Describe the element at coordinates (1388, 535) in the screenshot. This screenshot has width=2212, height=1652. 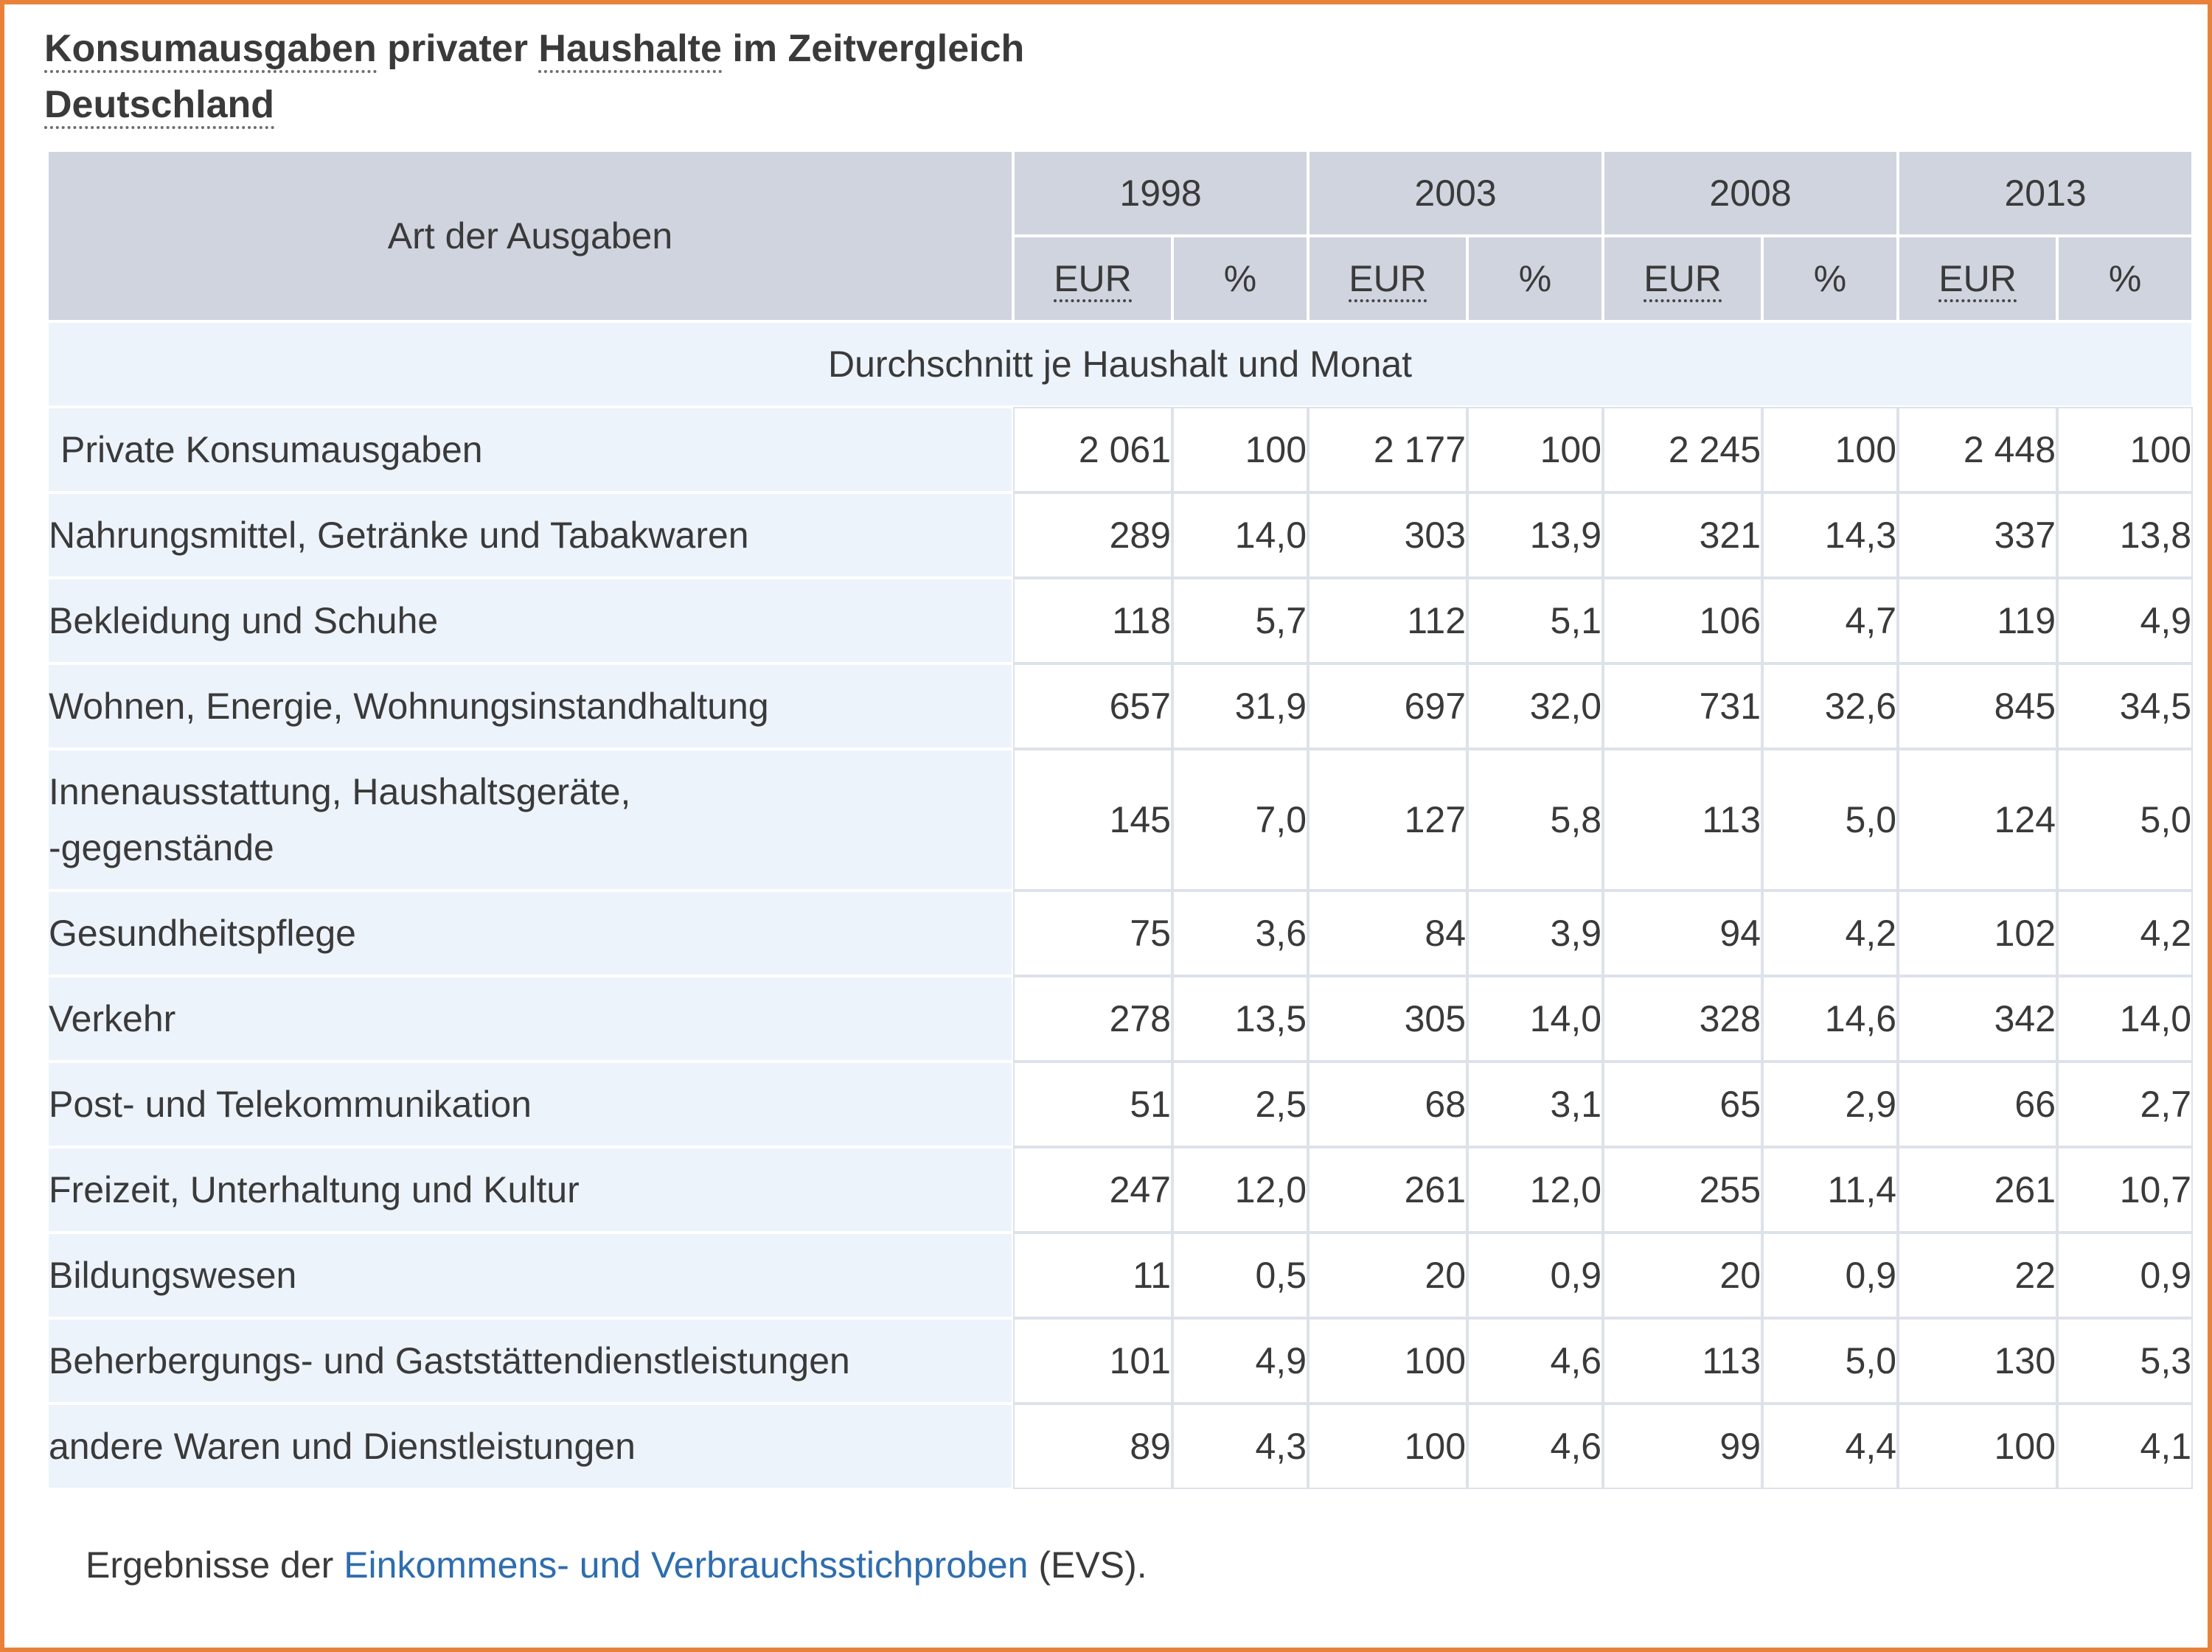
I see `cell-eur: 303` at that location.